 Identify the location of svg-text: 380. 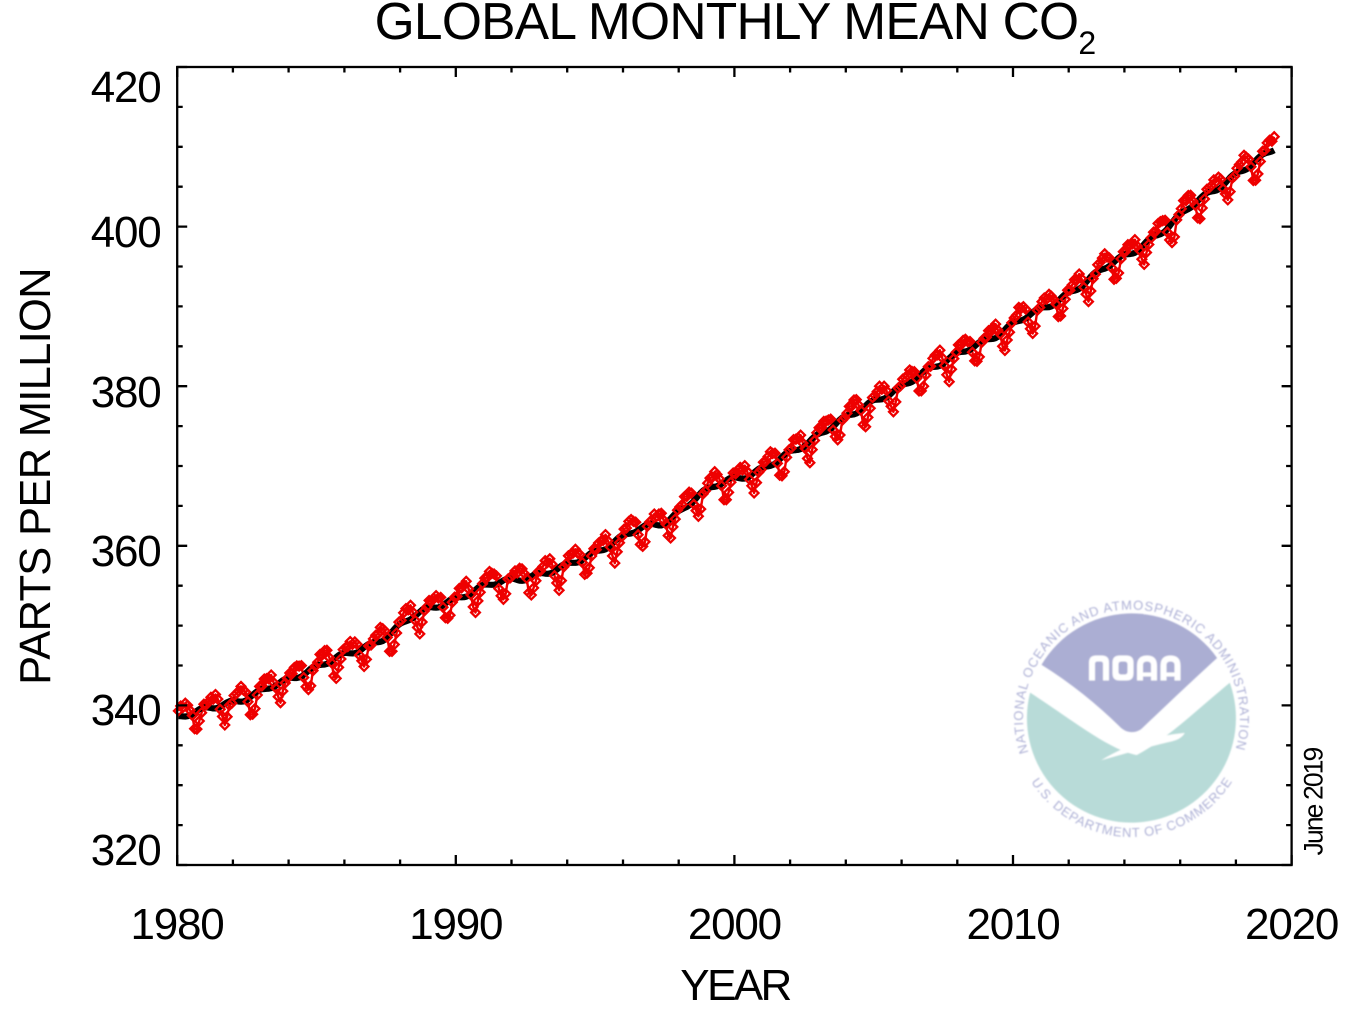
(126, 392).